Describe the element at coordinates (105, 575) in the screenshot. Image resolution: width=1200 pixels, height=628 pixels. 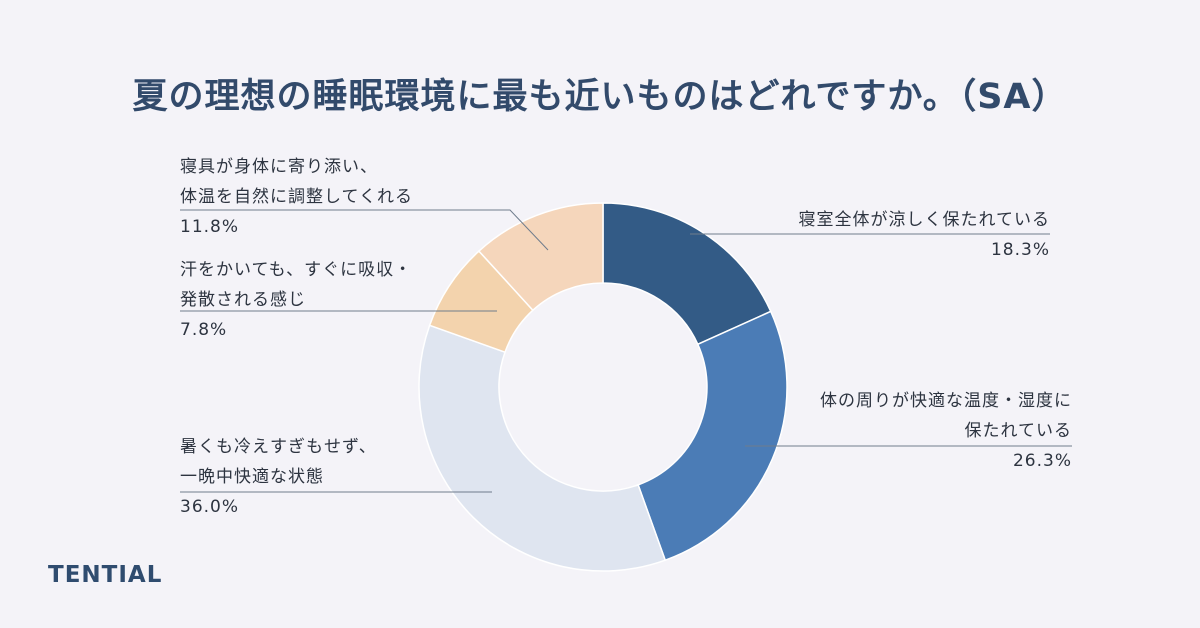
I see `brand-logo: TENTIAL` at that location.